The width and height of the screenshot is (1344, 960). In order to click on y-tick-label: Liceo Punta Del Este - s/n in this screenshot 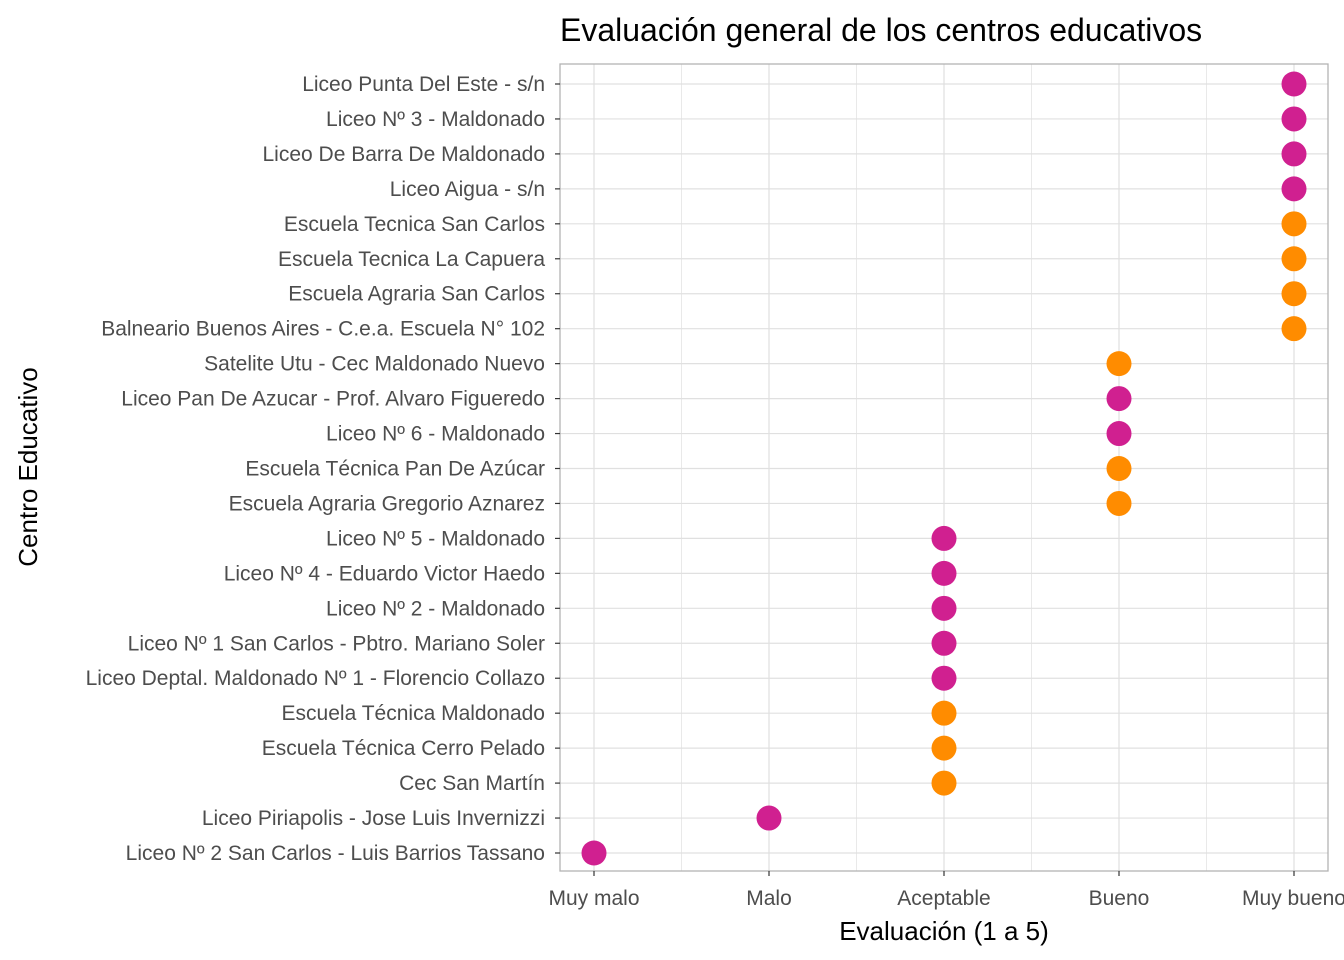, I will do `click(423, 84)`.